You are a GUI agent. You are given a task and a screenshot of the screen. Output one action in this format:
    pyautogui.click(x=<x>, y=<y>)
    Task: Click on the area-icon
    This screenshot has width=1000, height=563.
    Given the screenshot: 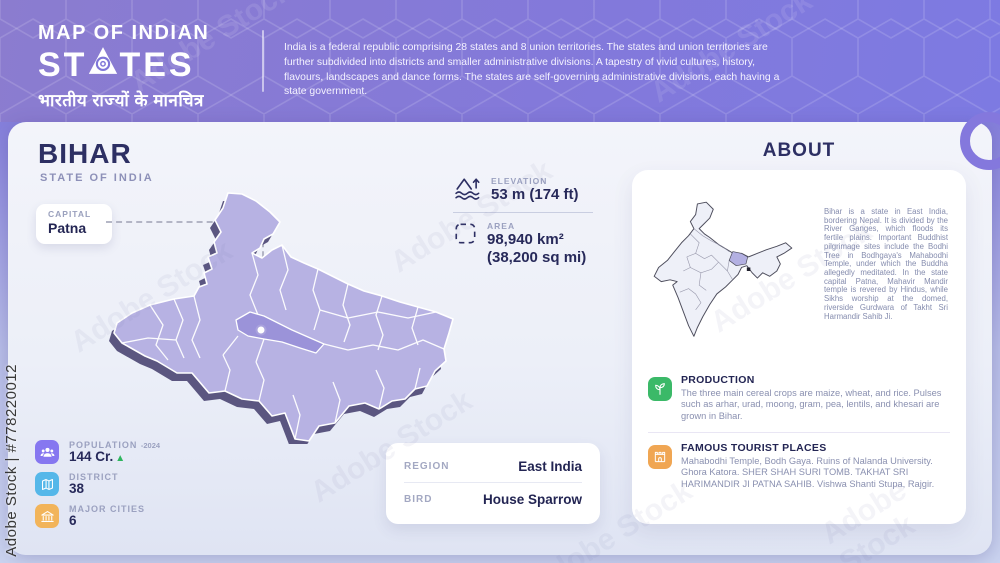 What is the action you would take?
    pyautogui.click(x=465, y=233)
    